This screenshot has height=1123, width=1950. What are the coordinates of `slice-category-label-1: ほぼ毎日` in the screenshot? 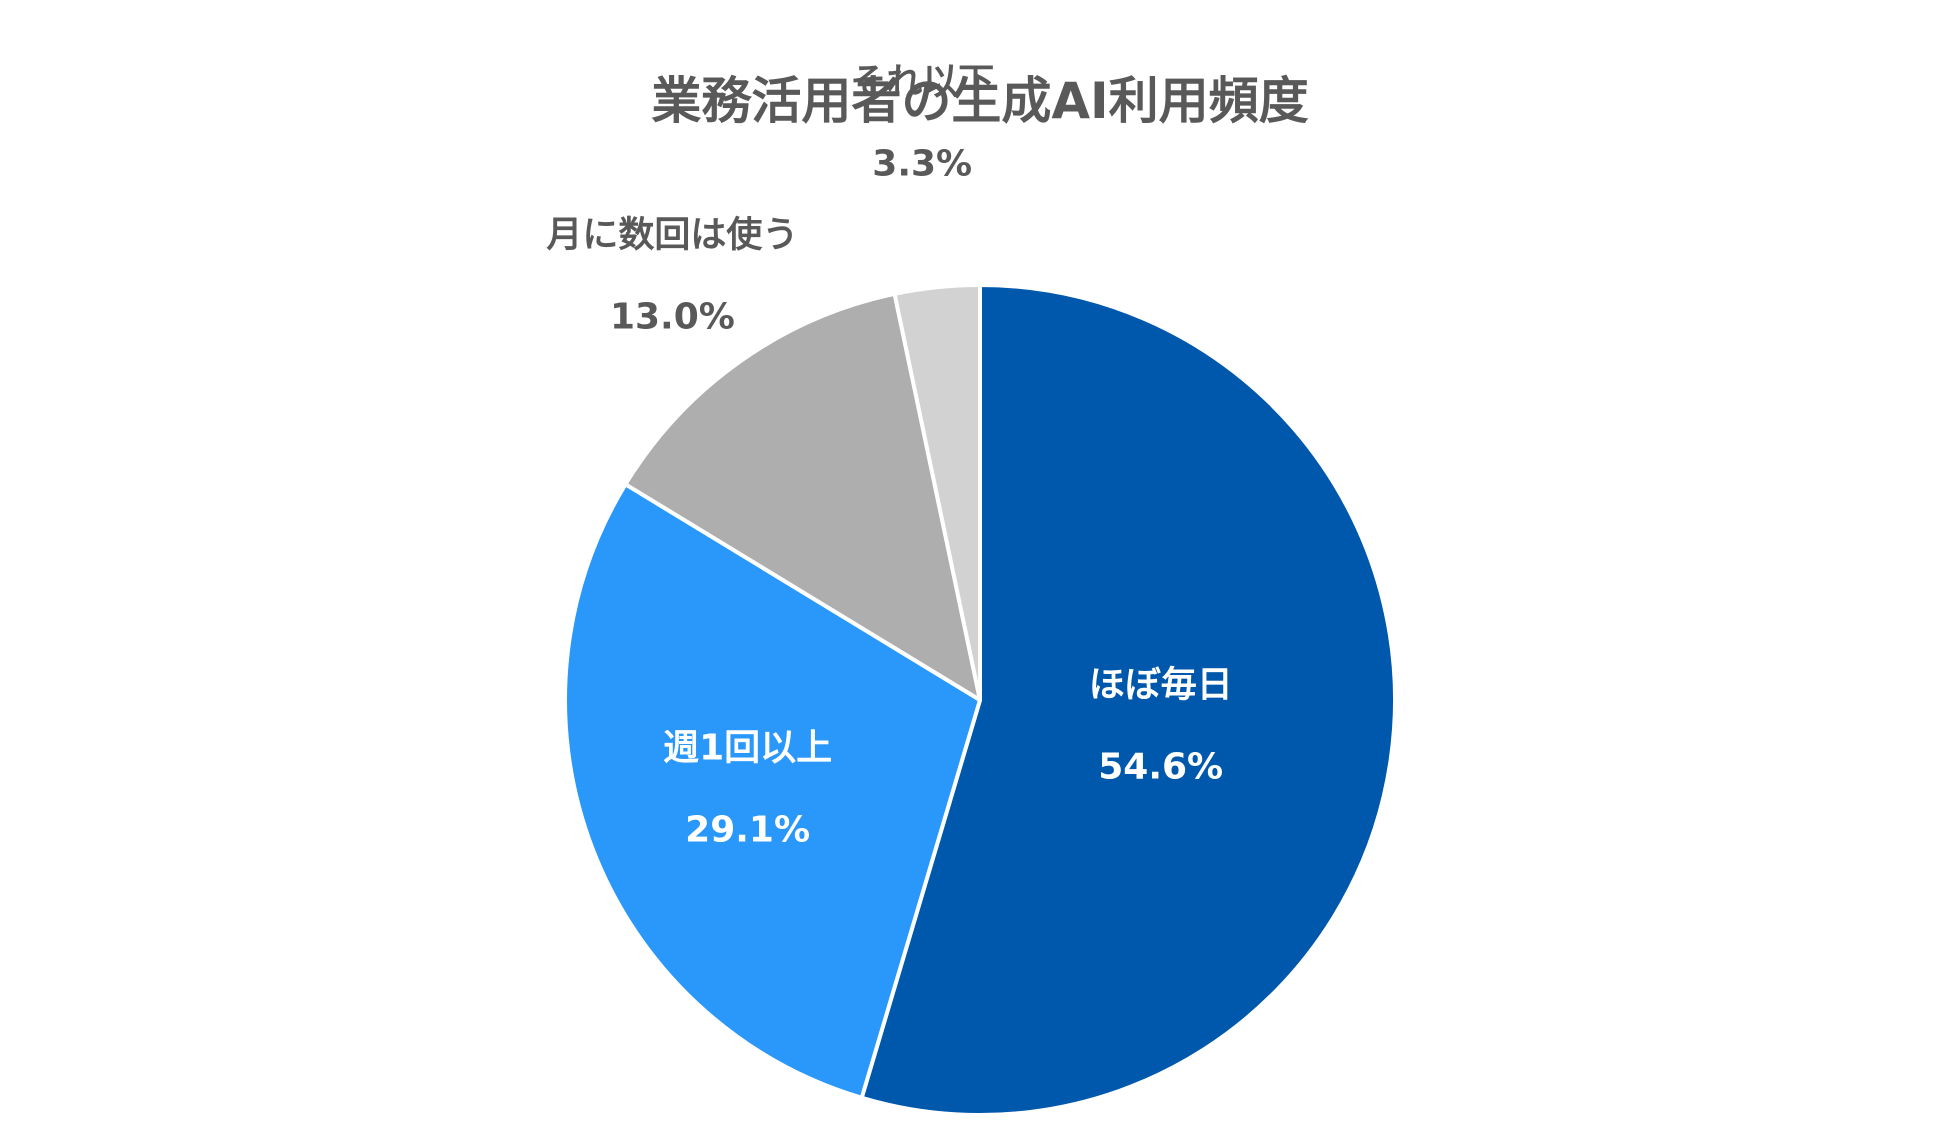 It's located at (1161, 684).